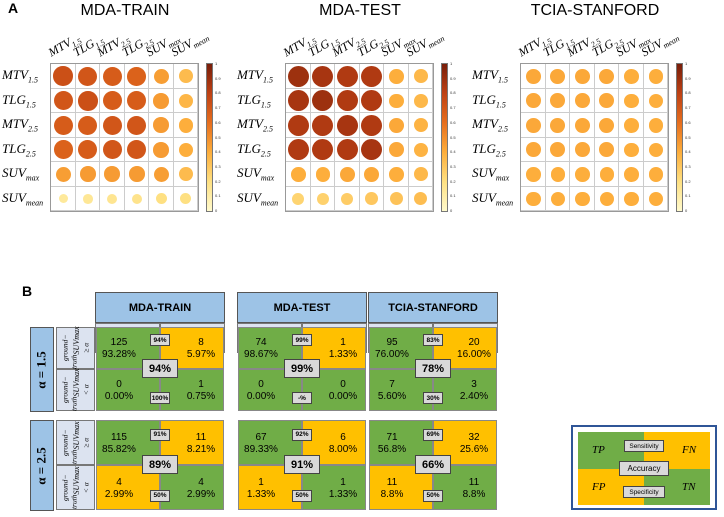 Image resolution: width=724 pixels, height=517 pixels. What do you see at coordinates (453, 93) in the screenshot?
I see `colorbar-tick: 0.8` at bounding box center [453, 93].